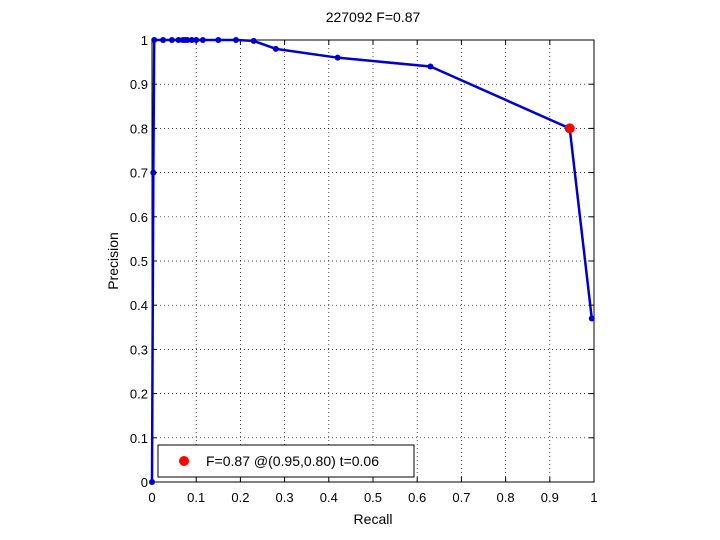 Image resolution: width=720 pixels, height=540 pixels. What do you see at coordinates (139, 173) in the screenshot?
I see `y-tick-label: 0.7` at bounding box center [139, 173].